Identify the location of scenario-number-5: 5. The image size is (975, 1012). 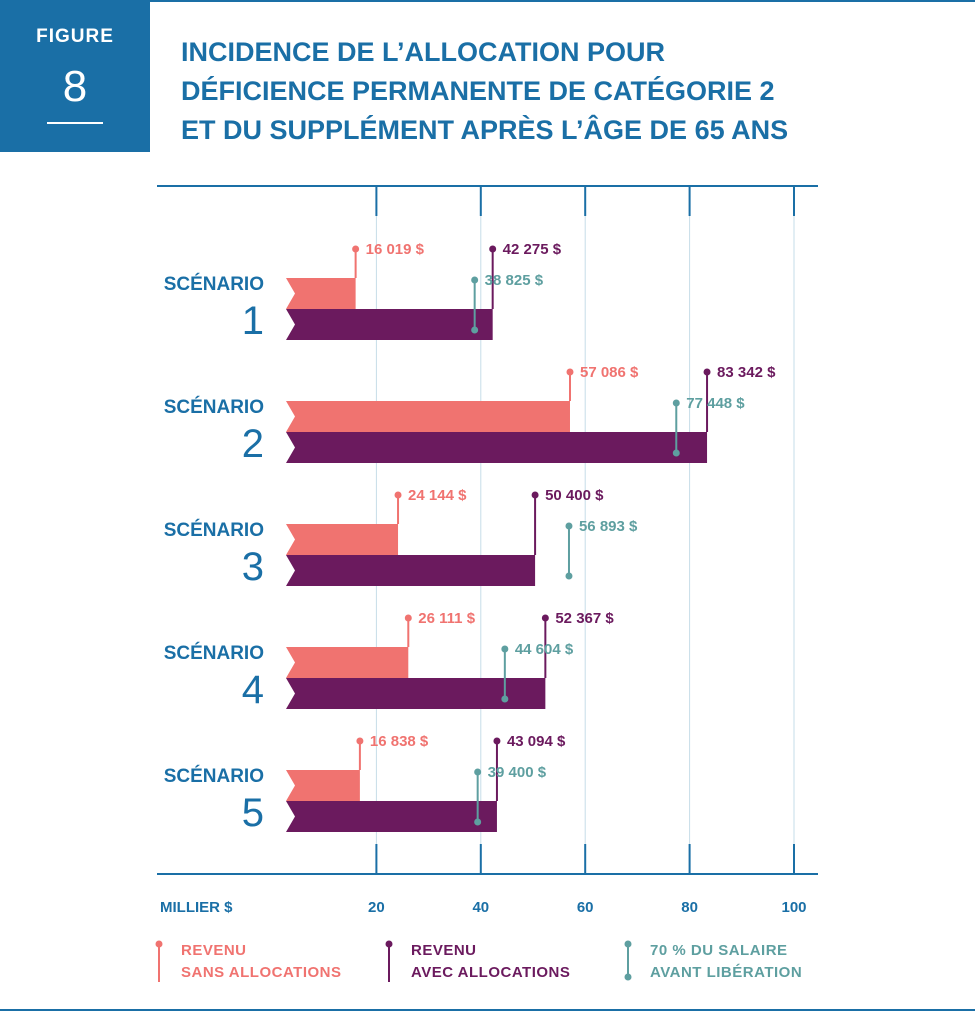
(253, 813).